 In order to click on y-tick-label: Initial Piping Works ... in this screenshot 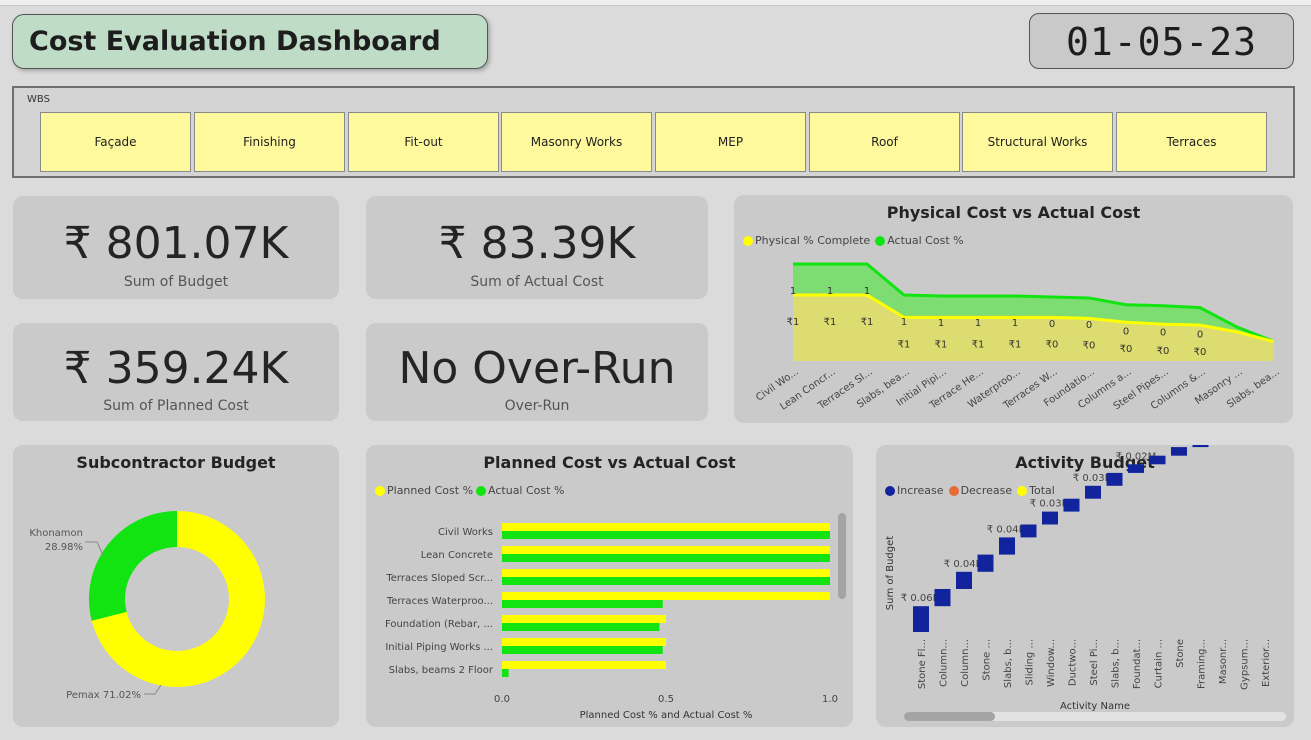, I will do `click(439, 647)`.